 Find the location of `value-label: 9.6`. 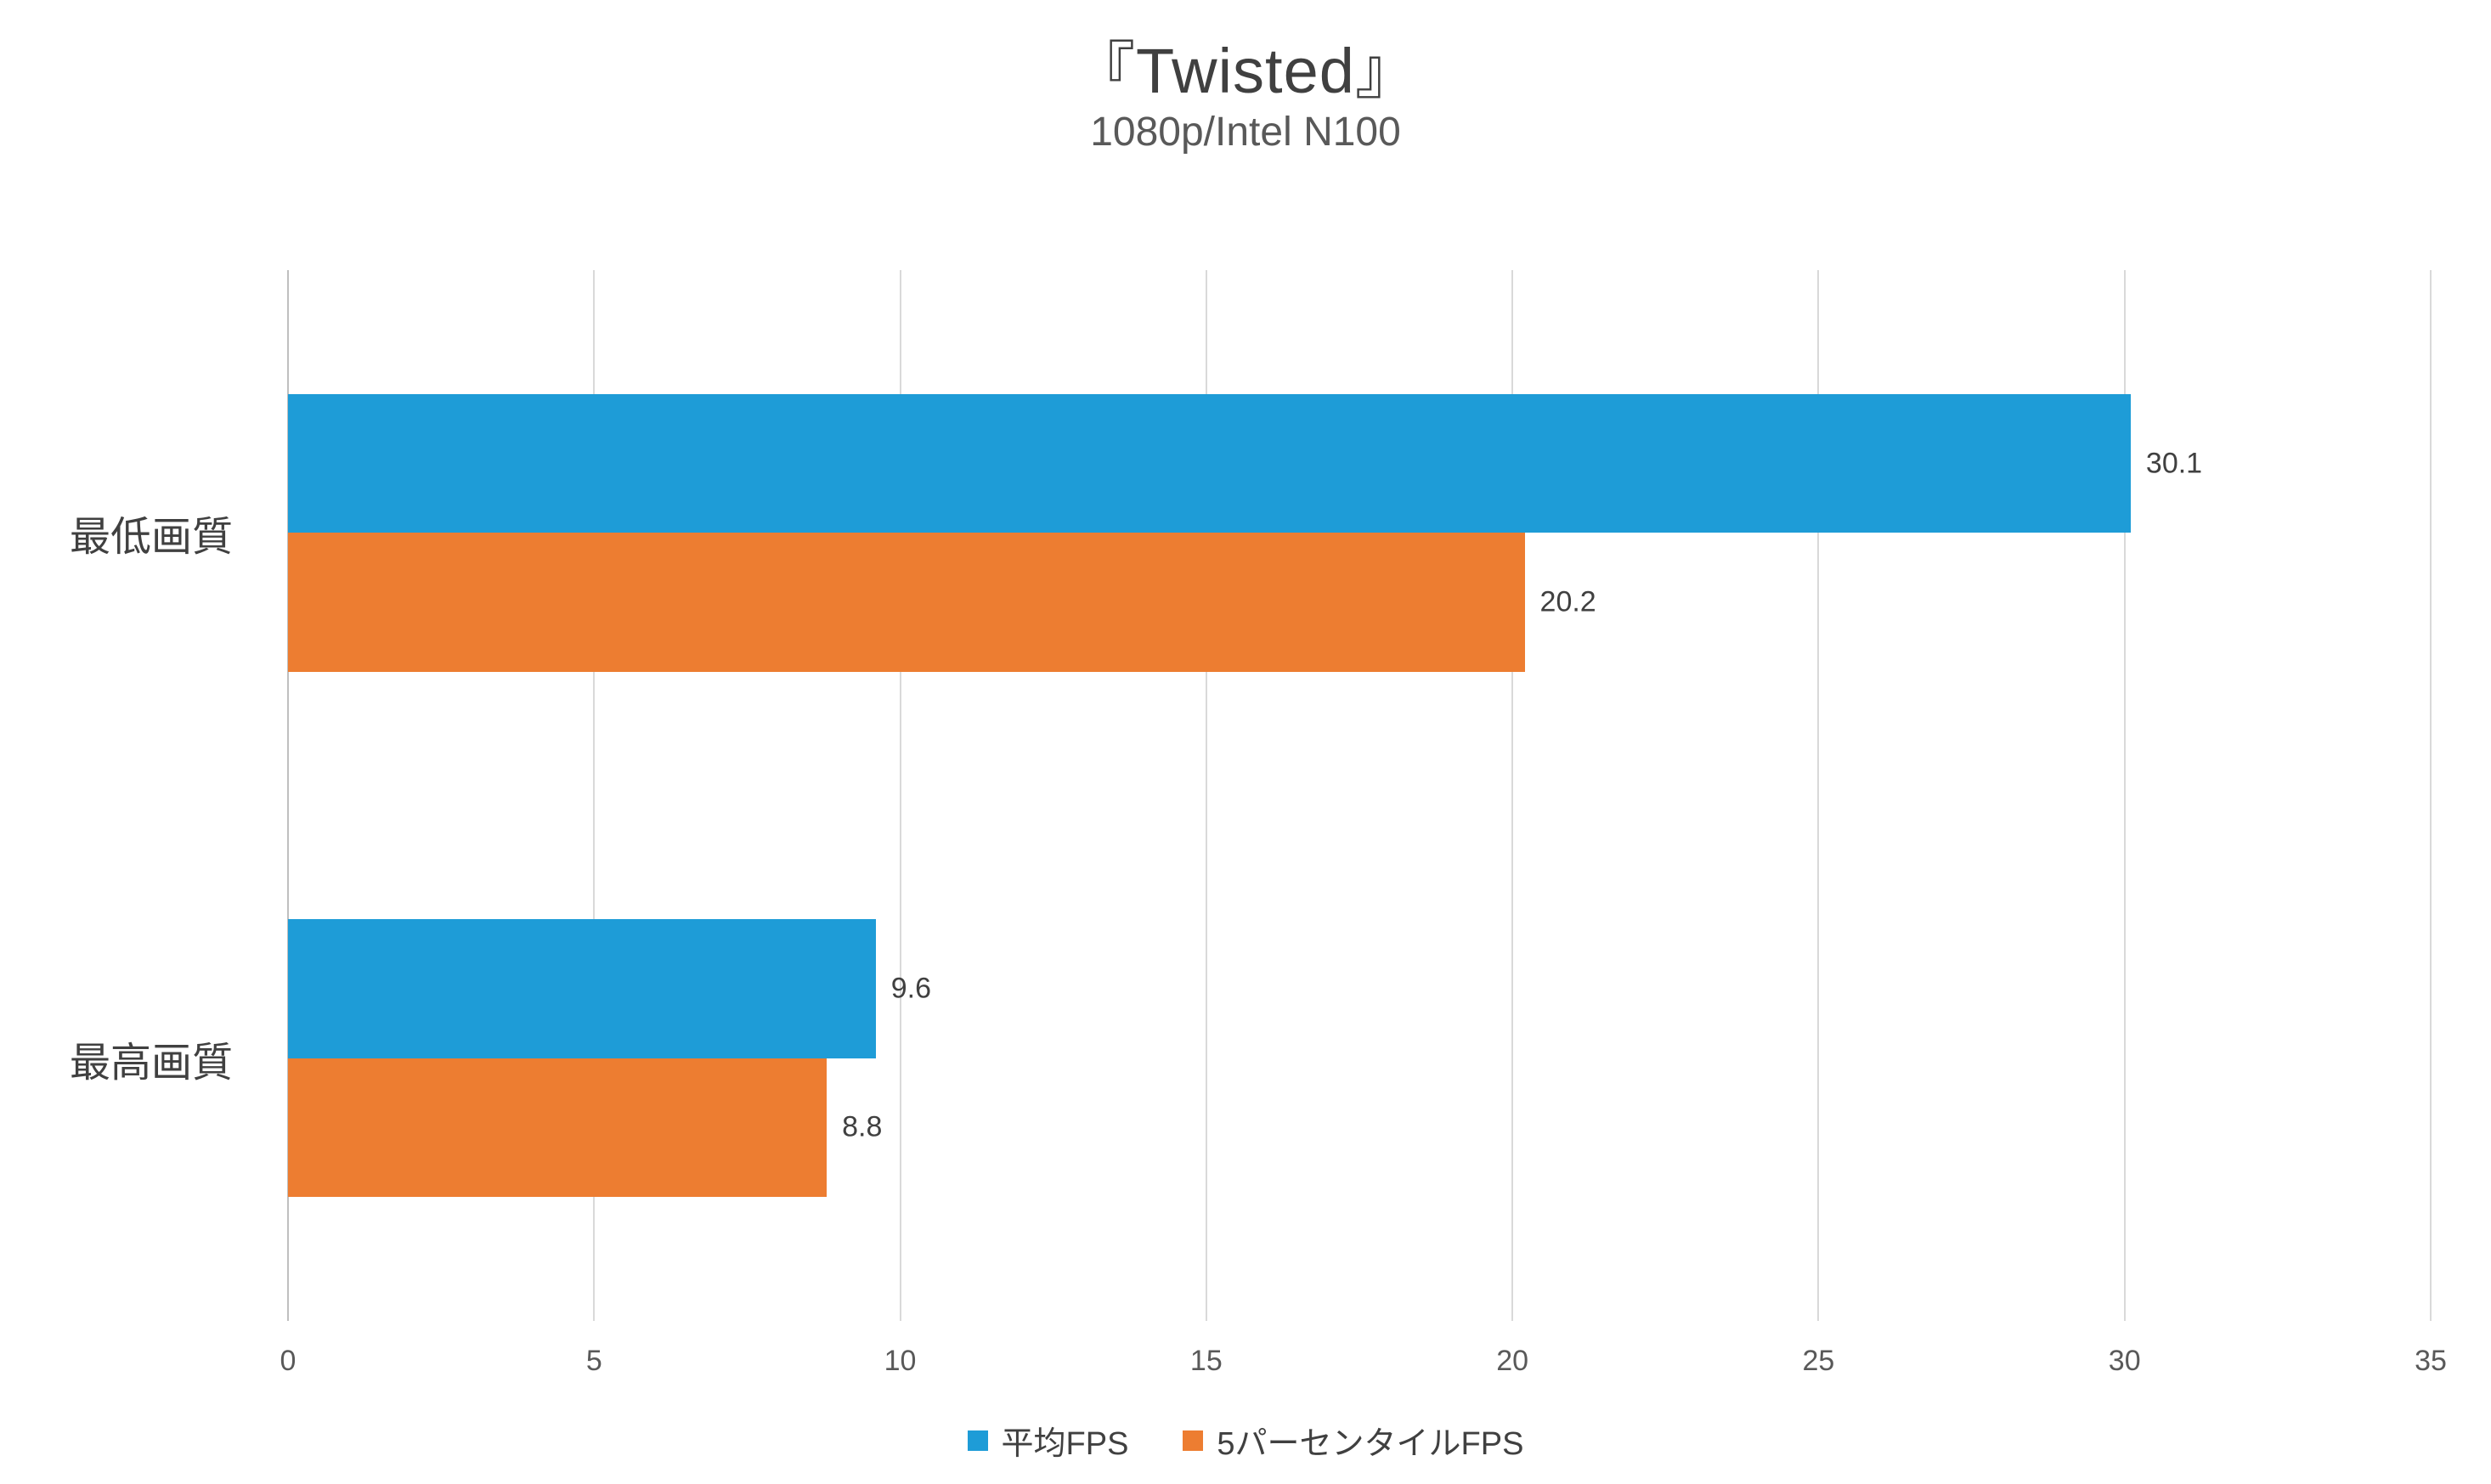

value-label: 9.6 is located at coordinates (911, 988).